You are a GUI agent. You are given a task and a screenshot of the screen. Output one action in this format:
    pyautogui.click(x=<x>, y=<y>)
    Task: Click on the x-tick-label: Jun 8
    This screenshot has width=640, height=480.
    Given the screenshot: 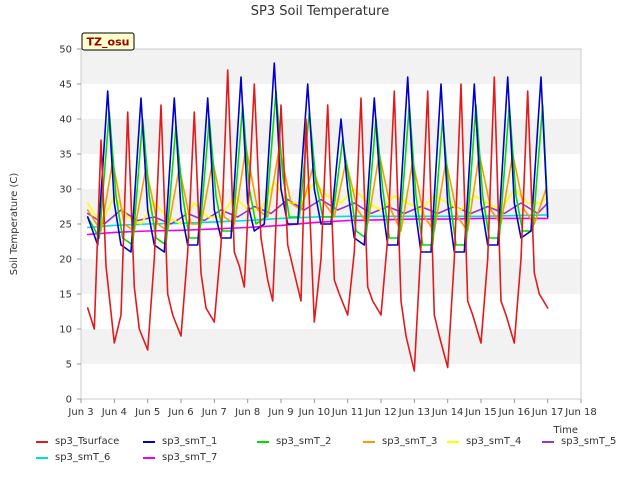 What is the action you would take?
    pyautogui.click(x=247, y=412)
    